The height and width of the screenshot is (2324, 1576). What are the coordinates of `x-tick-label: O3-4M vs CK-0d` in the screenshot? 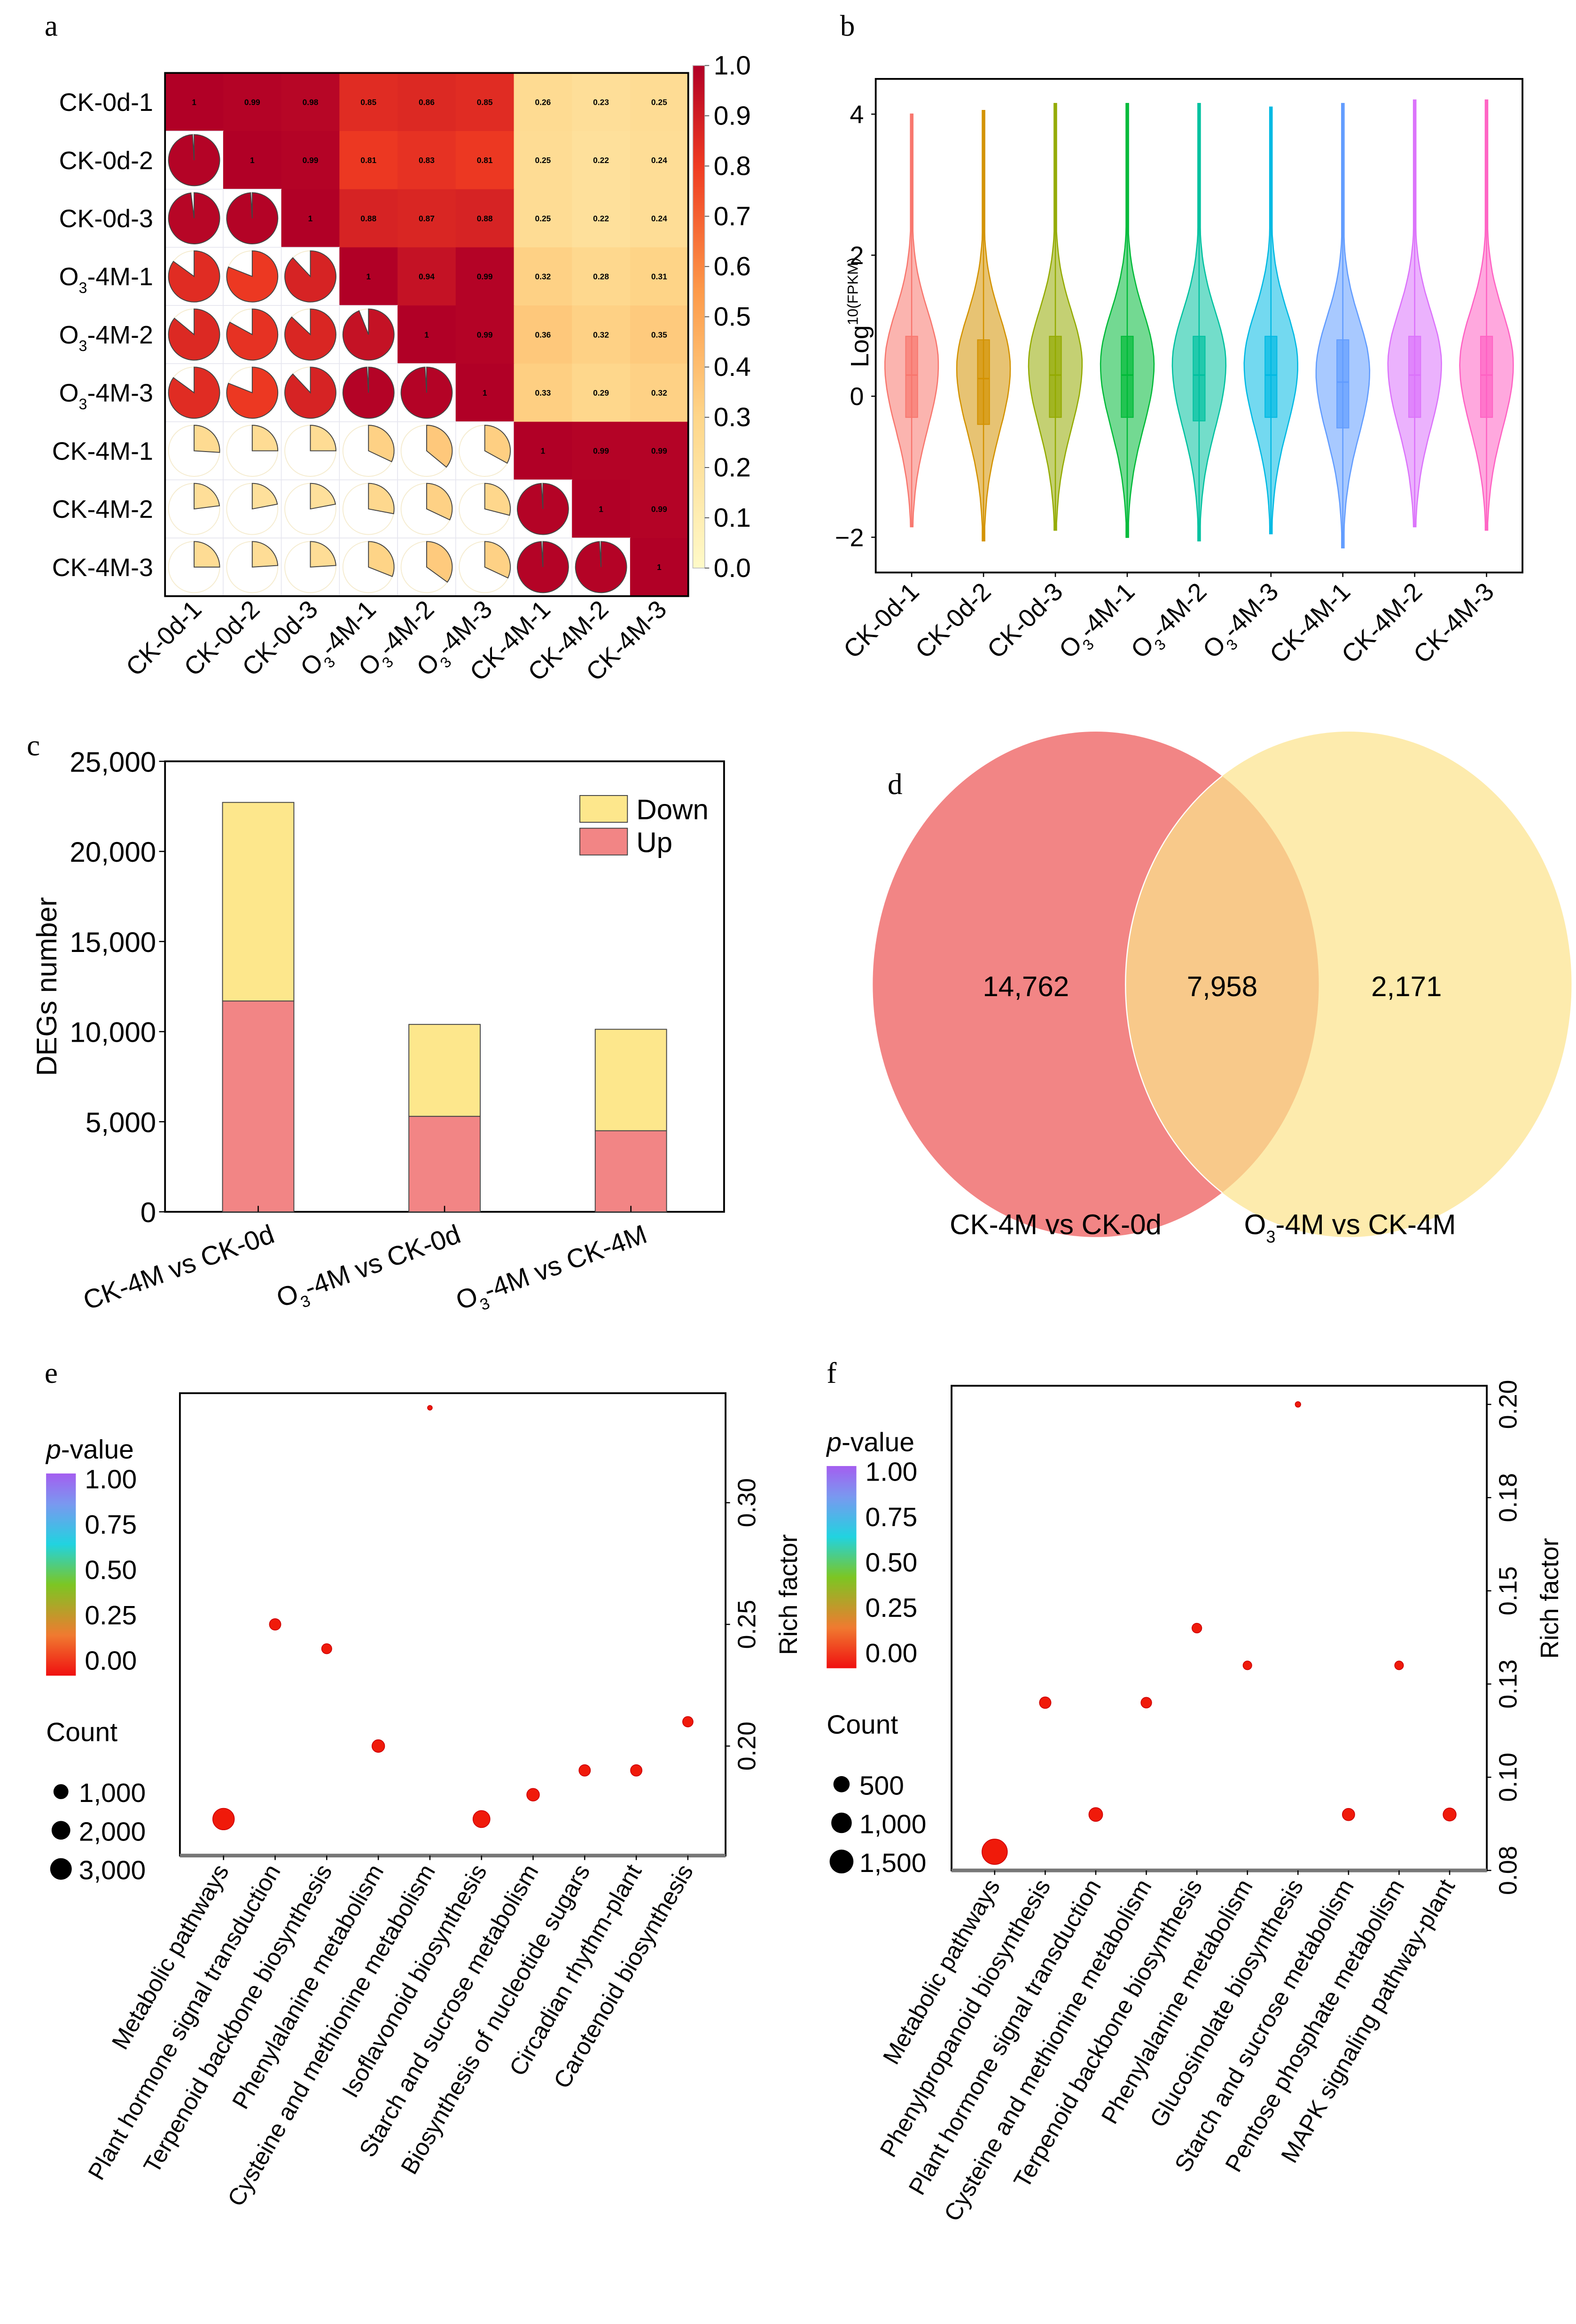 It's located at (370, 1268).